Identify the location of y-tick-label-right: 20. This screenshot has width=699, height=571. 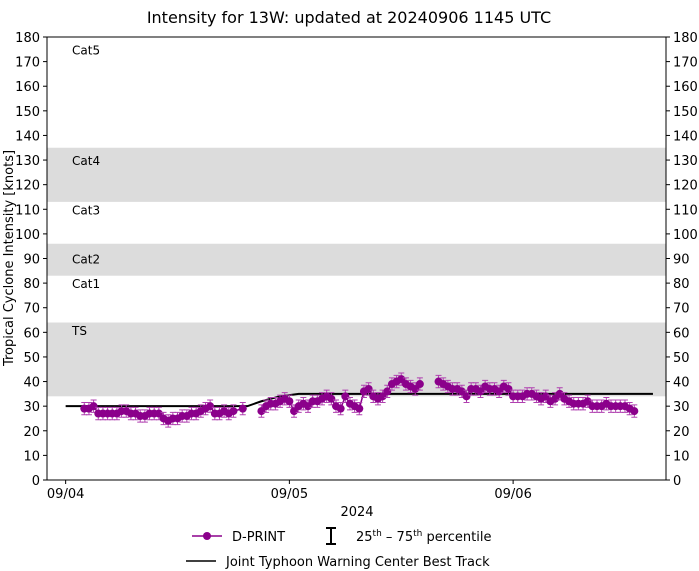
(681, 432).